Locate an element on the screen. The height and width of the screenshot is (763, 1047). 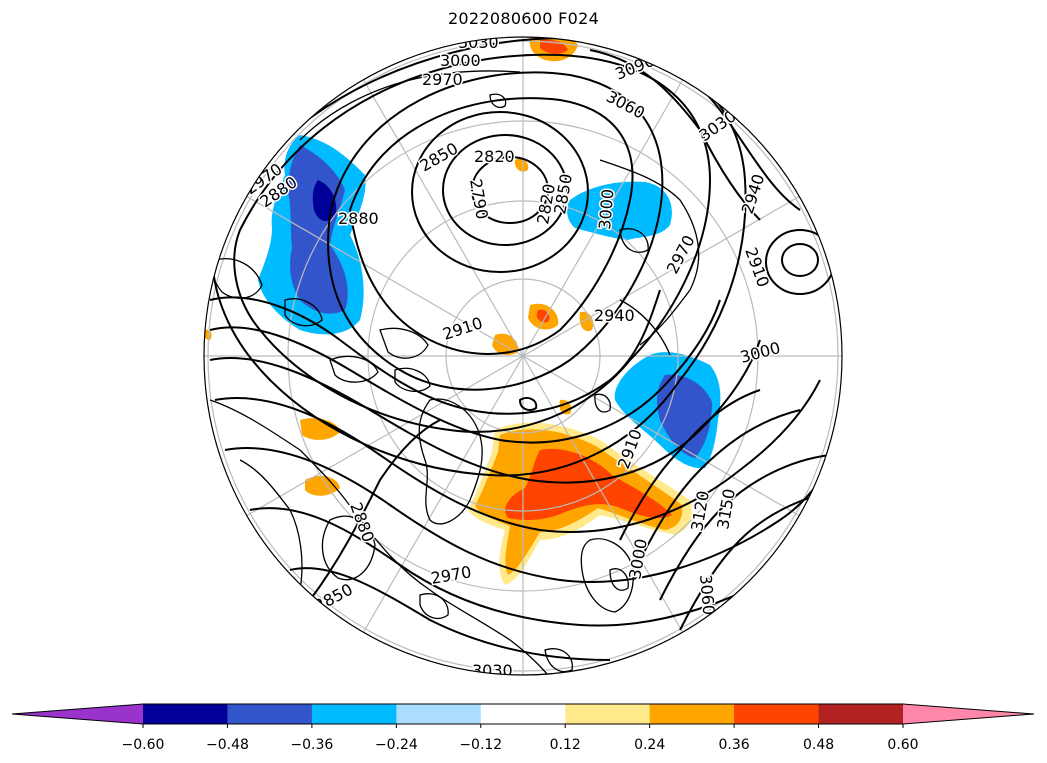
colorbar-tick-label: 0.12 is located at coordinates (565, 745).